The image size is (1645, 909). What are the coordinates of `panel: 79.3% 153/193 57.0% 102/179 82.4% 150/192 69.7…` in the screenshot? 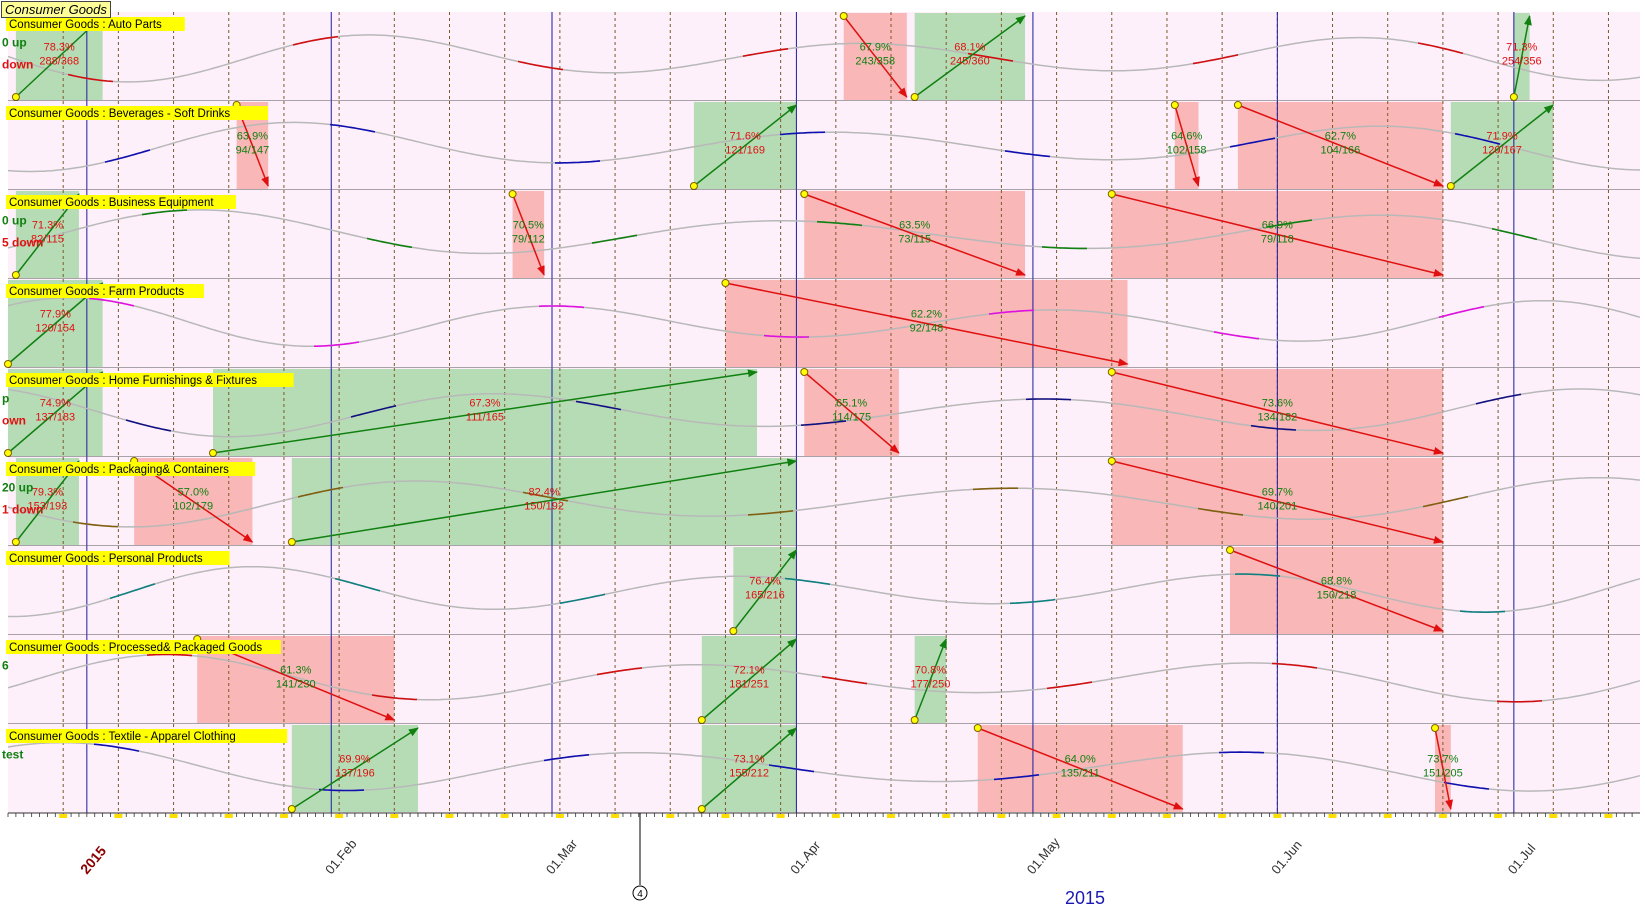 It's located at (821, 502).